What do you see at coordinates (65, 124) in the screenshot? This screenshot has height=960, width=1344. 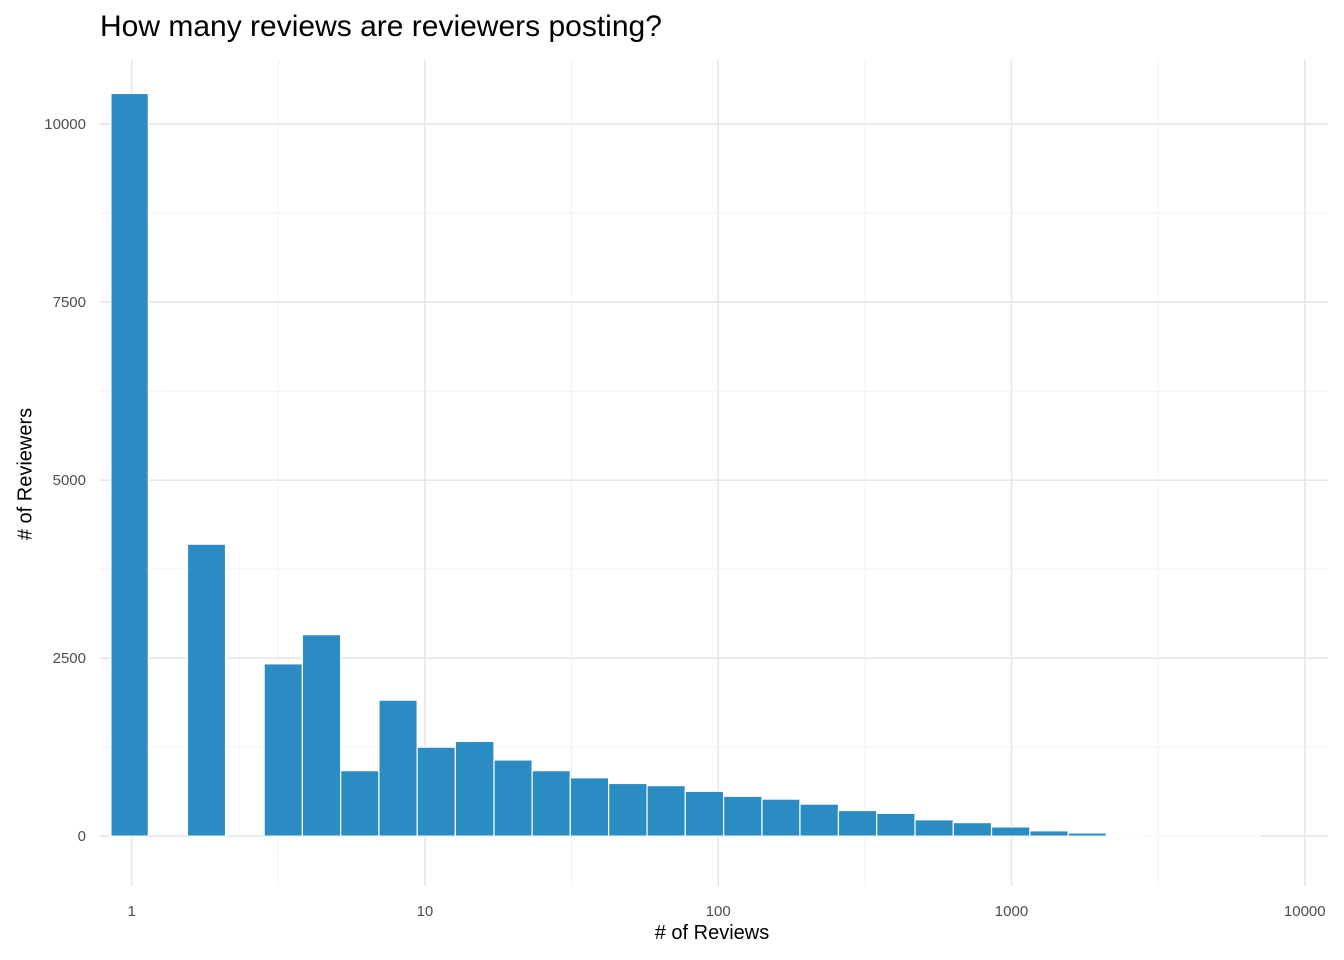 I see `y-tick-label: 10000` at bounding box center [65, 124].